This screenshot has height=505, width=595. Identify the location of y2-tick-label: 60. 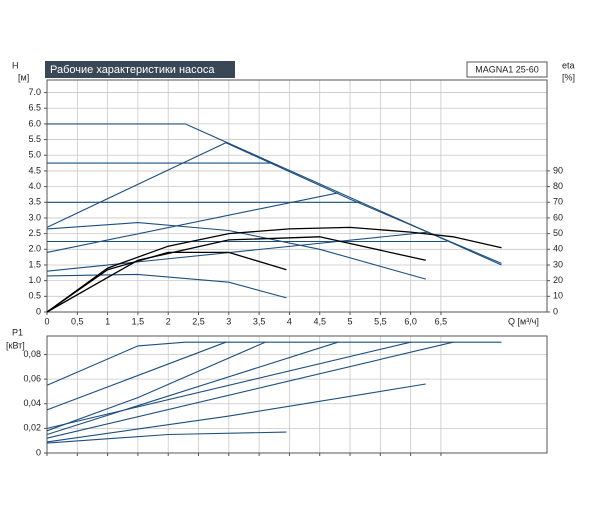
(558, 217).